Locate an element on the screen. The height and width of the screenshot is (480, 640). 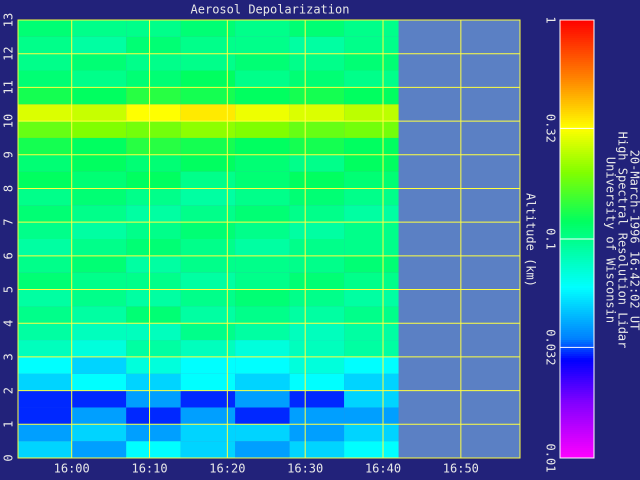
colorbar-tick-label: 0.01 is located at coordinates (551, 458).